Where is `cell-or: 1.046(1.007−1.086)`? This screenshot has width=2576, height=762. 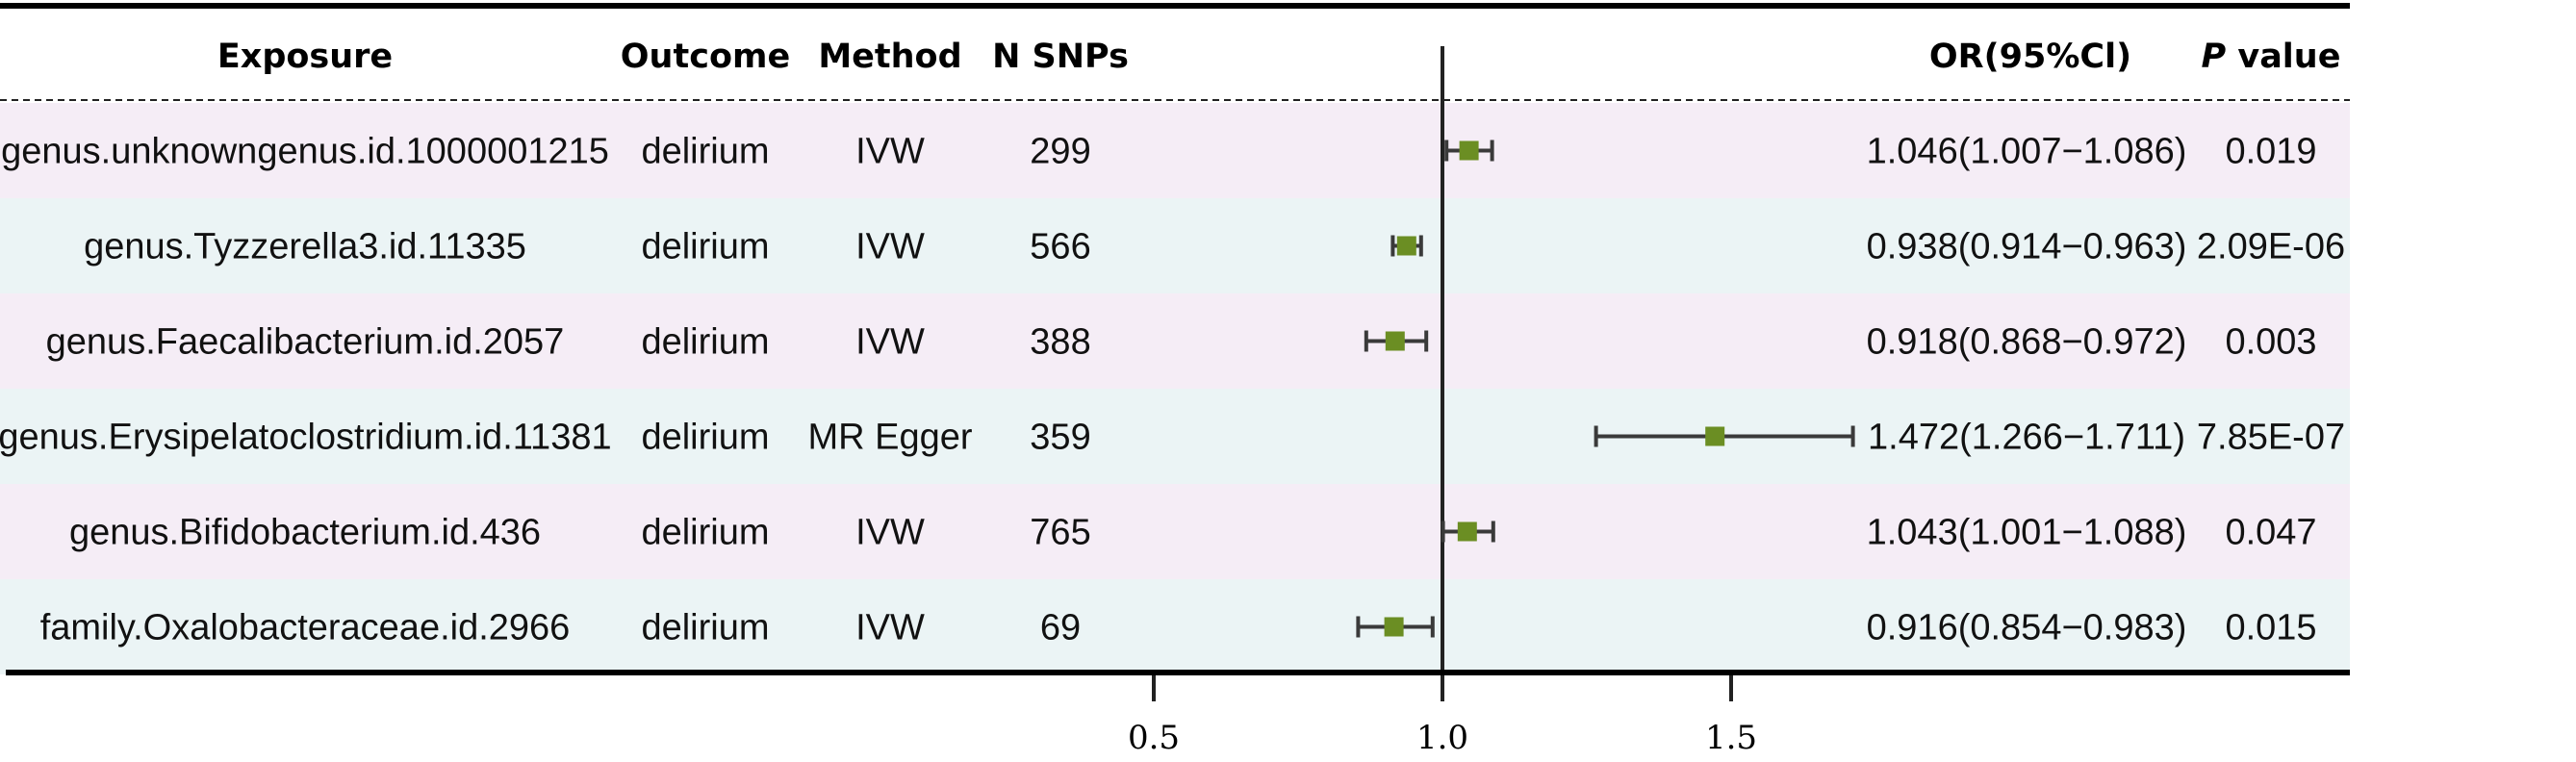 cell-or: 1.046(1.007−1.086) is located at coordinates (2027, 152).